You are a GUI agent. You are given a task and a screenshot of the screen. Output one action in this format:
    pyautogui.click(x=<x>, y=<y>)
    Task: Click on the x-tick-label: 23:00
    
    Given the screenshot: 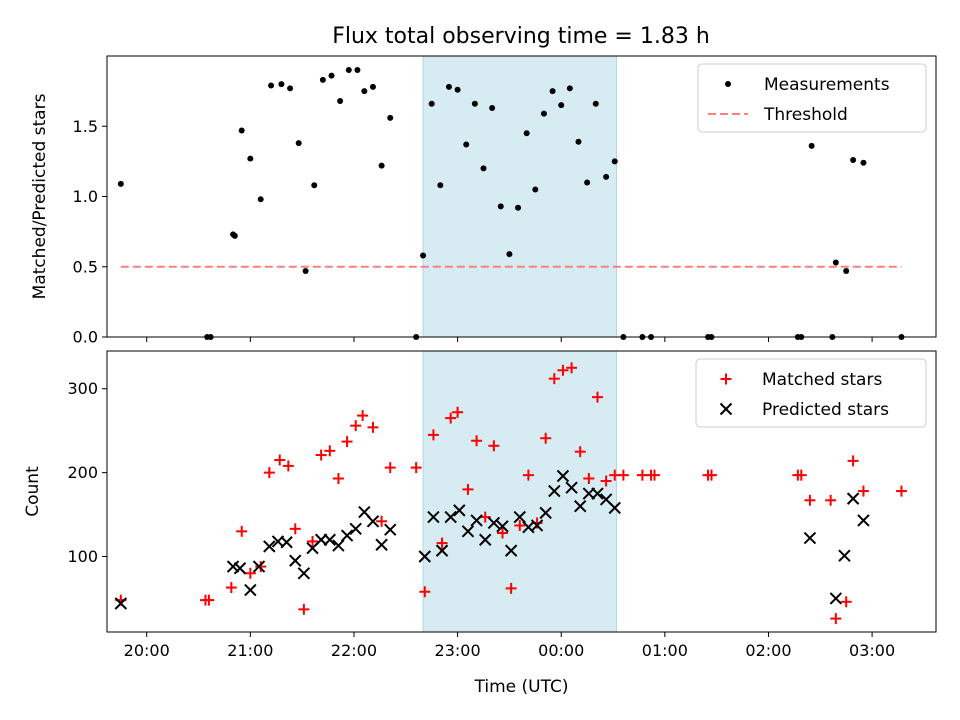 What is the action you would take?
    pyautogui.click(x=458, y=650)
    